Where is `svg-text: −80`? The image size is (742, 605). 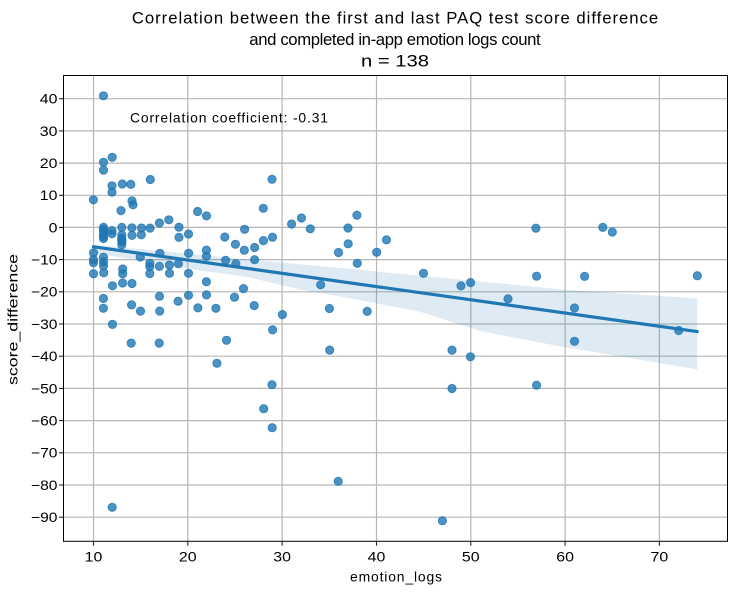
svg-text: −80 is located at coordinates (44, 485).